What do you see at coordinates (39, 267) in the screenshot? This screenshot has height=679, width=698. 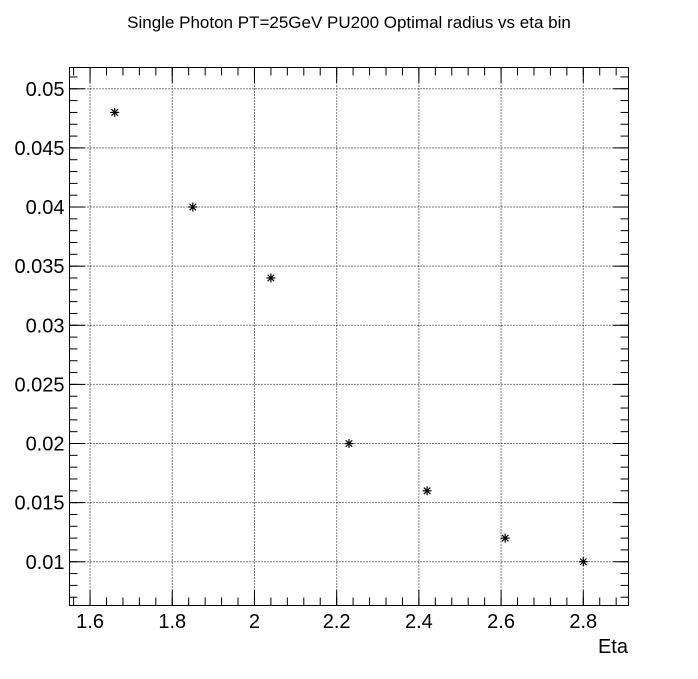 I see `y-tick-label: 0.035` at bounding box center [39, 267].